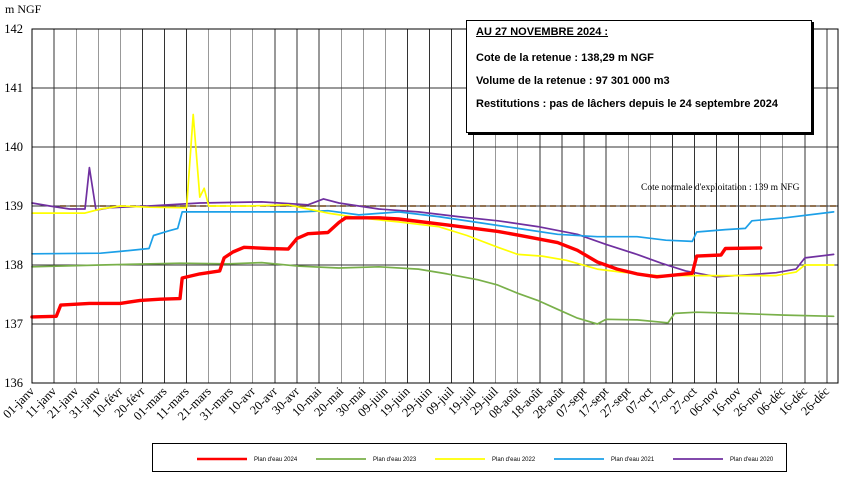 Image resolution: width=848 pixels, height=478 pixels. Describe the element at coordinates (247, 460) in the screenshot. I see `legend-item-plan-d-eau-2024: Plan d'eau 2024` at that location.